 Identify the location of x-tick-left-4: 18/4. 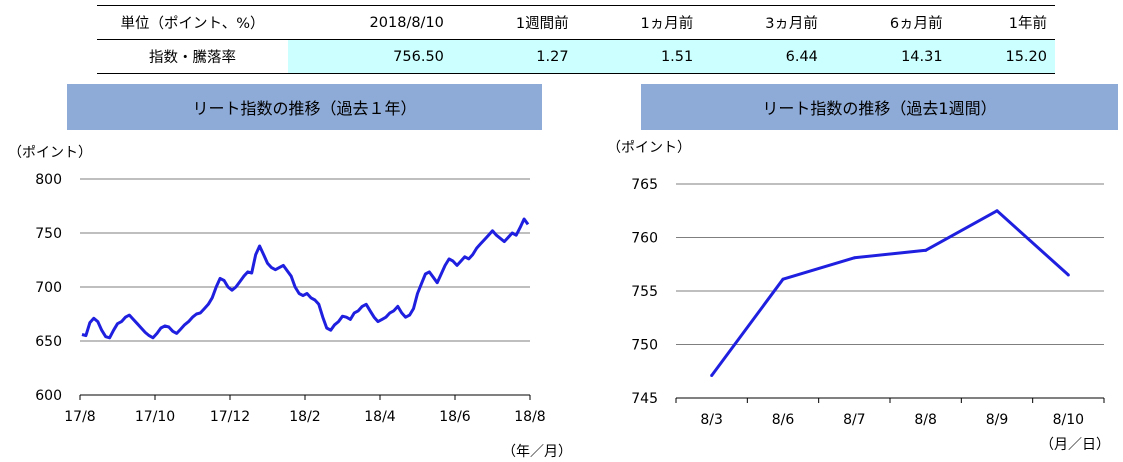
(380, 417).